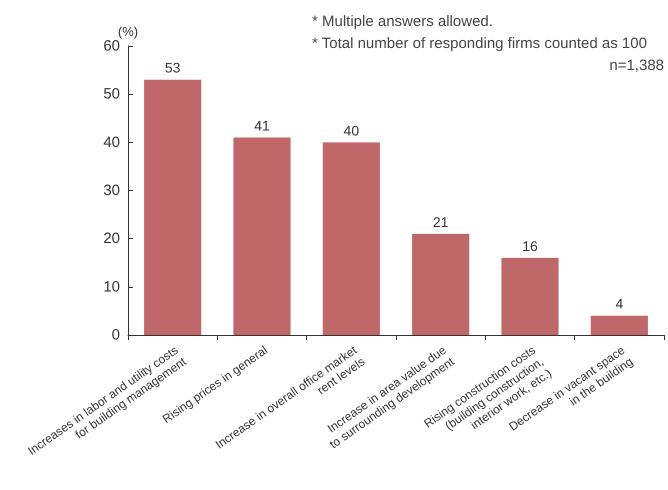 The image size is (668, 490). I want to click on y-tick-label: 30, so click(111, 190).